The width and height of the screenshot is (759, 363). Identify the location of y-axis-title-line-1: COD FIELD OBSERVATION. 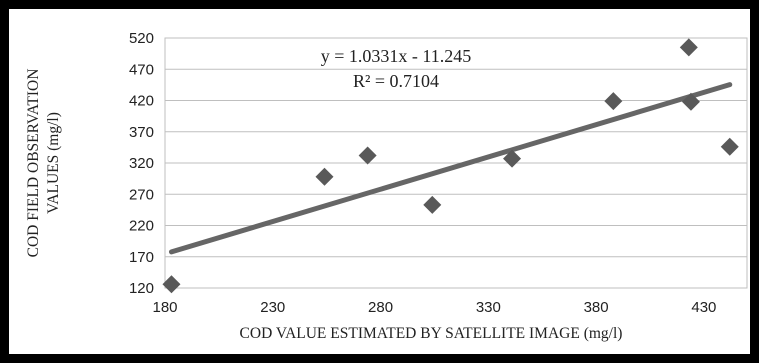
(33, 163).